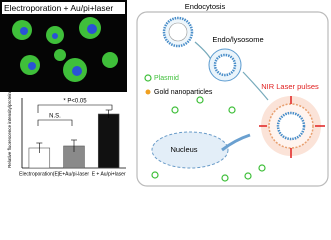  I want to click on micrograph: Electroporation + Au/pi+laser, so click(63, 46).